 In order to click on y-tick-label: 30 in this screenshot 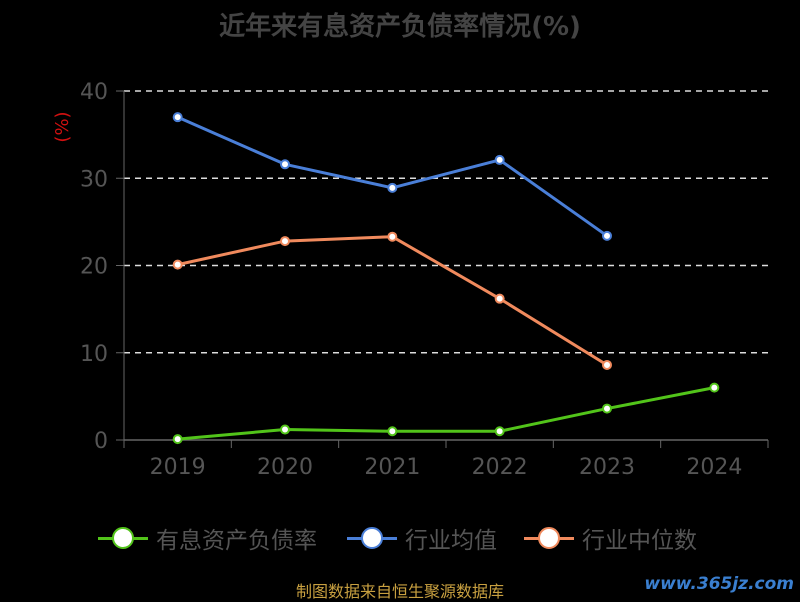, I will do `click(94, 179)`.